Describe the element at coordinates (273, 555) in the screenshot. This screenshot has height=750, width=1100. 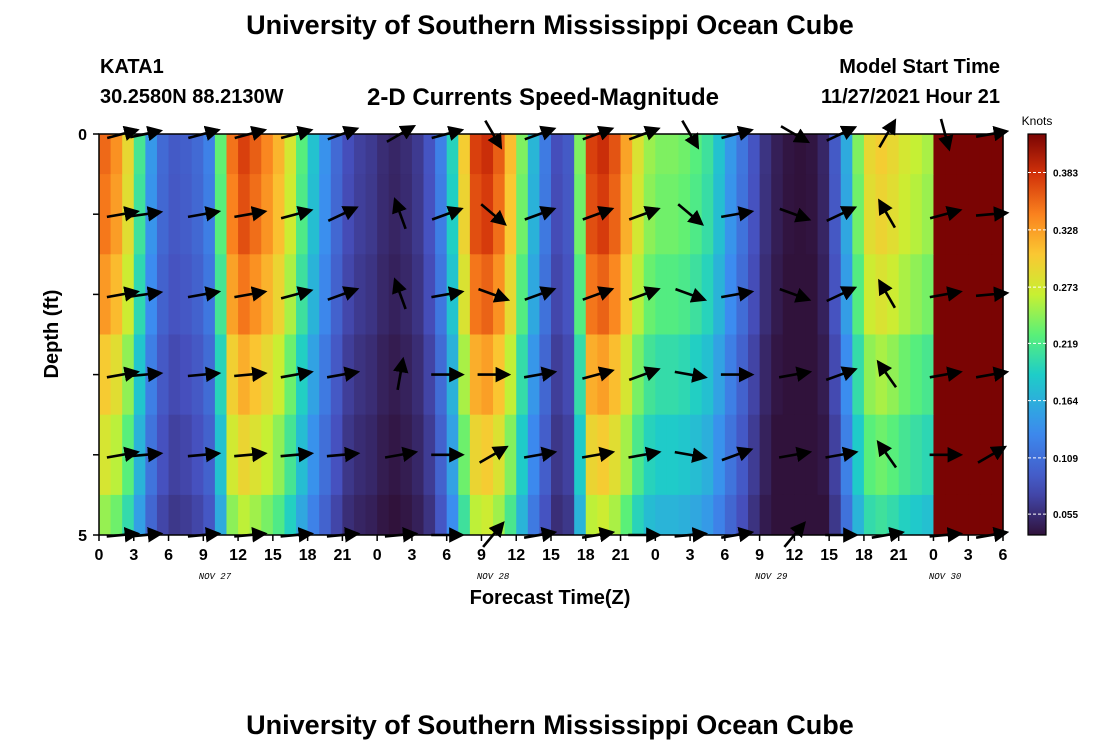
I see `x-tick-label: 15` at that location.